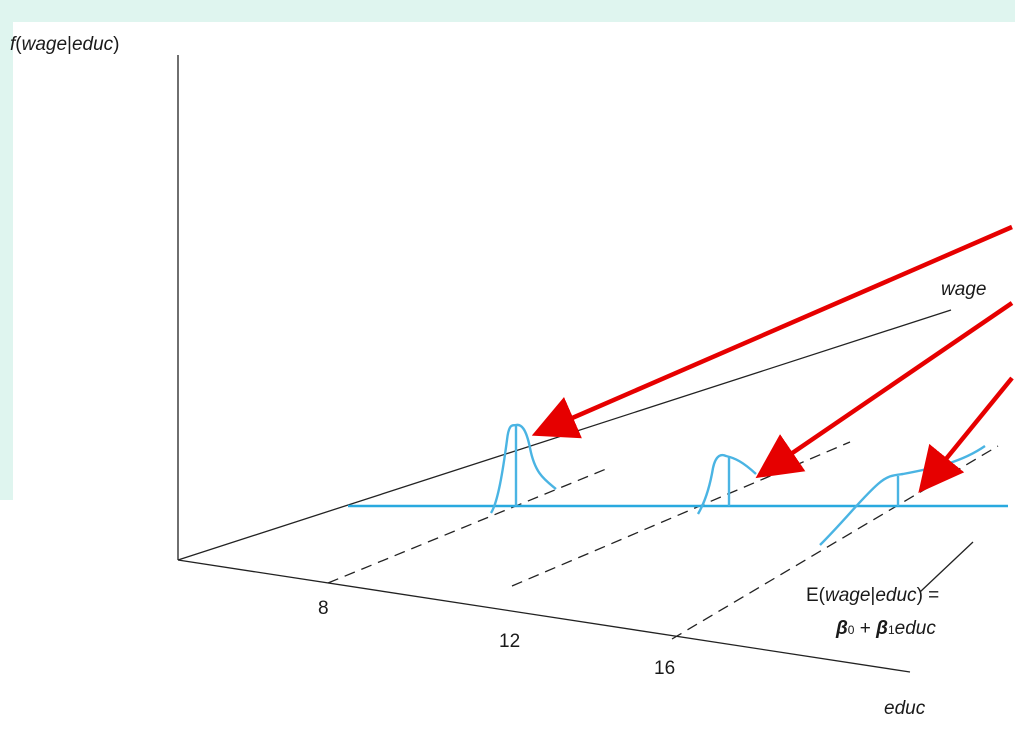 The width and height of the screenshot is (1015, 735). Describe the element at coordinates (872, 595) in the screenshot. I see `expectation-label-line1: E(wage|educ) =` at that location.